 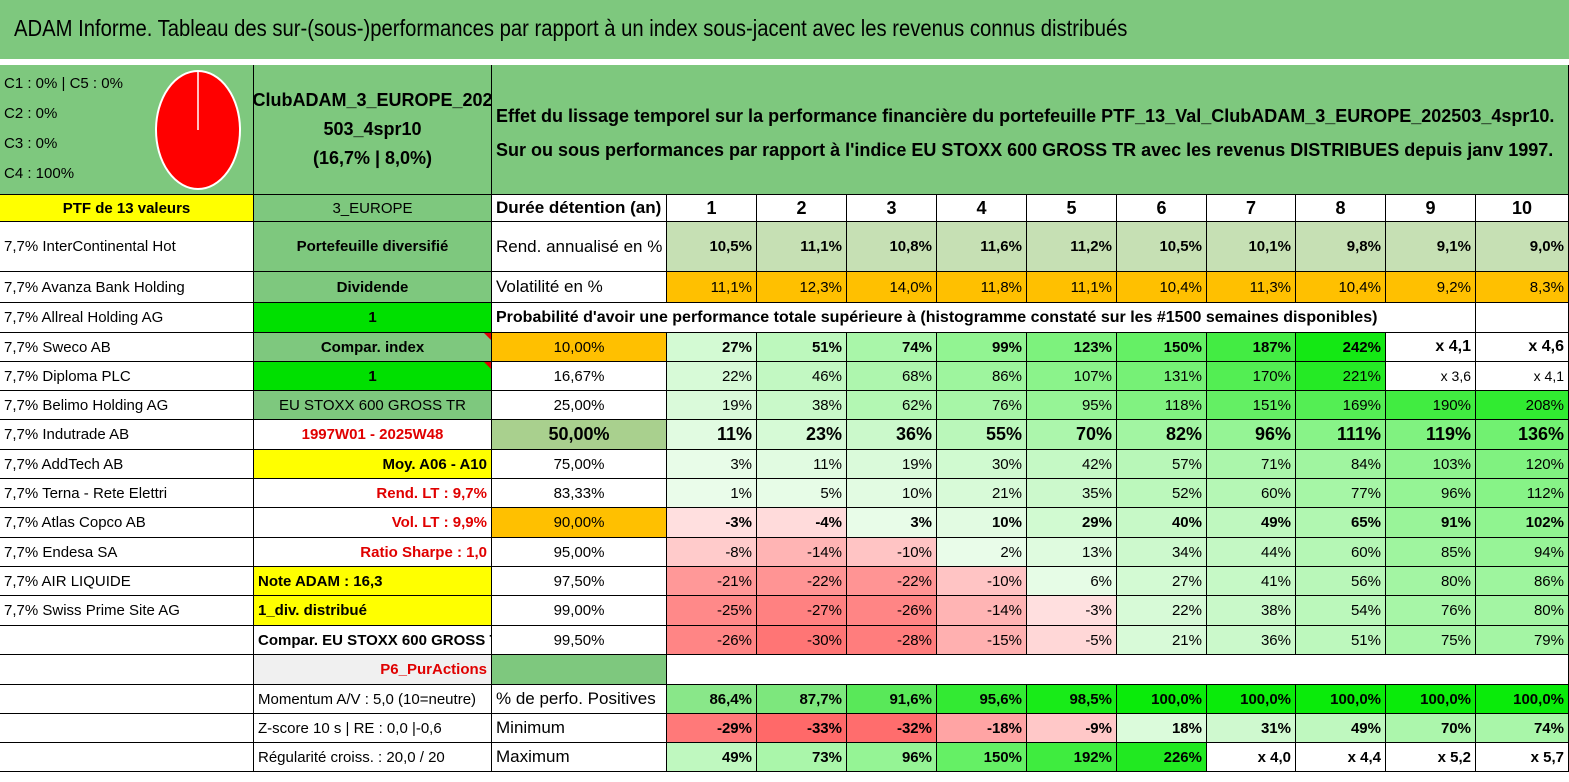 What do you see at coordinates (802, 581) in the screenshot?
I see `probability-value: -22%` at bounding box center [802, 581].